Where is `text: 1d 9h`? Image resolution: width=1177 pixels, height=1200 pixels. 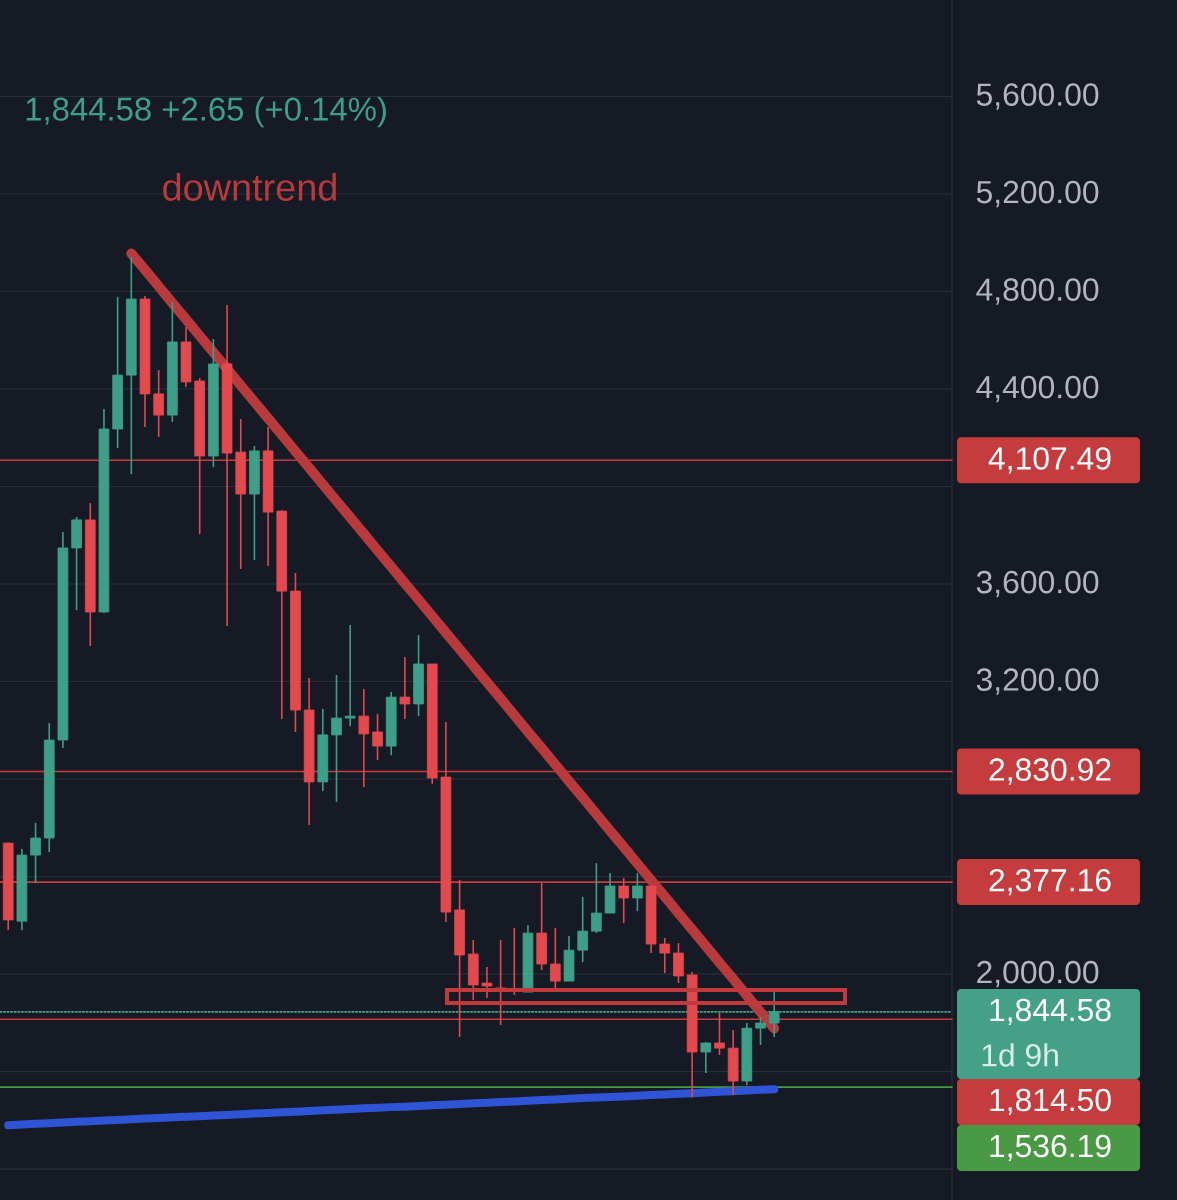
text: 1d 9h is located at coordinates (1020, 1055).